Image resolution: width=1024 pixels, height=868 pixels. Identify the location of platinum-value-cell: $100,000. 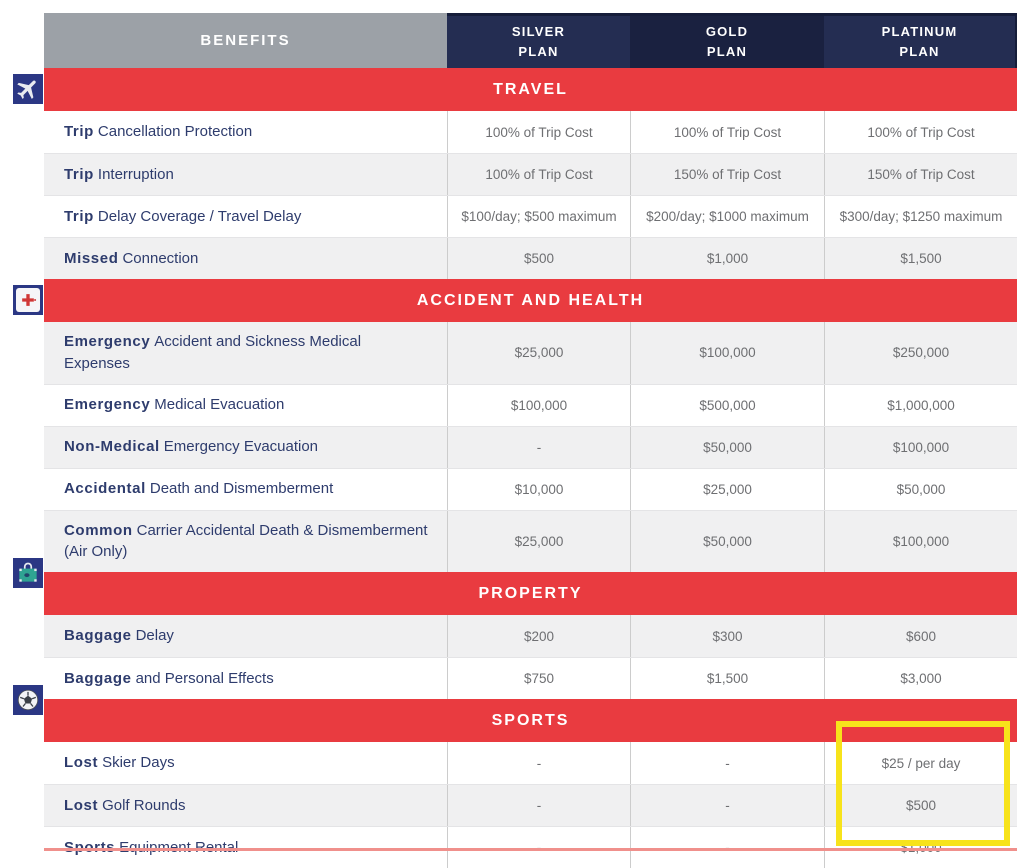
(920, 541).